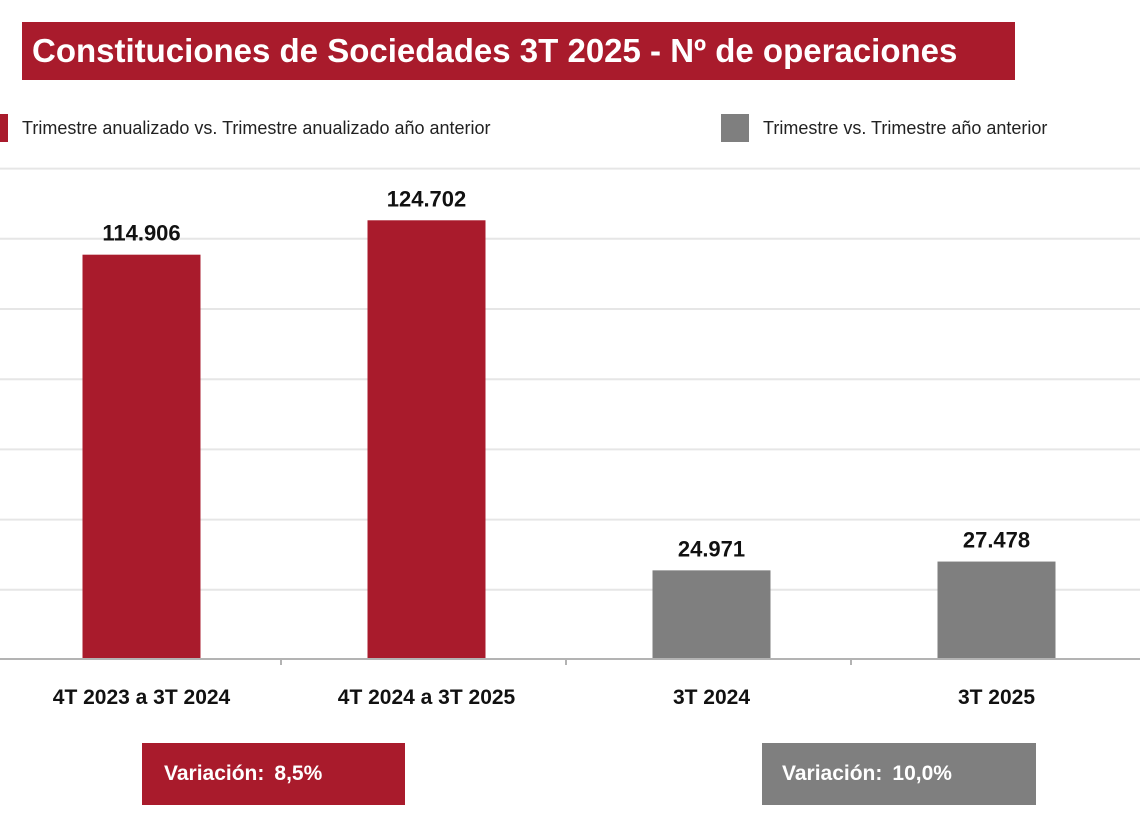 The height and width of the screenshot is (815, 1140). I want to click on value-label-2: 124.702, so click(427, 198).